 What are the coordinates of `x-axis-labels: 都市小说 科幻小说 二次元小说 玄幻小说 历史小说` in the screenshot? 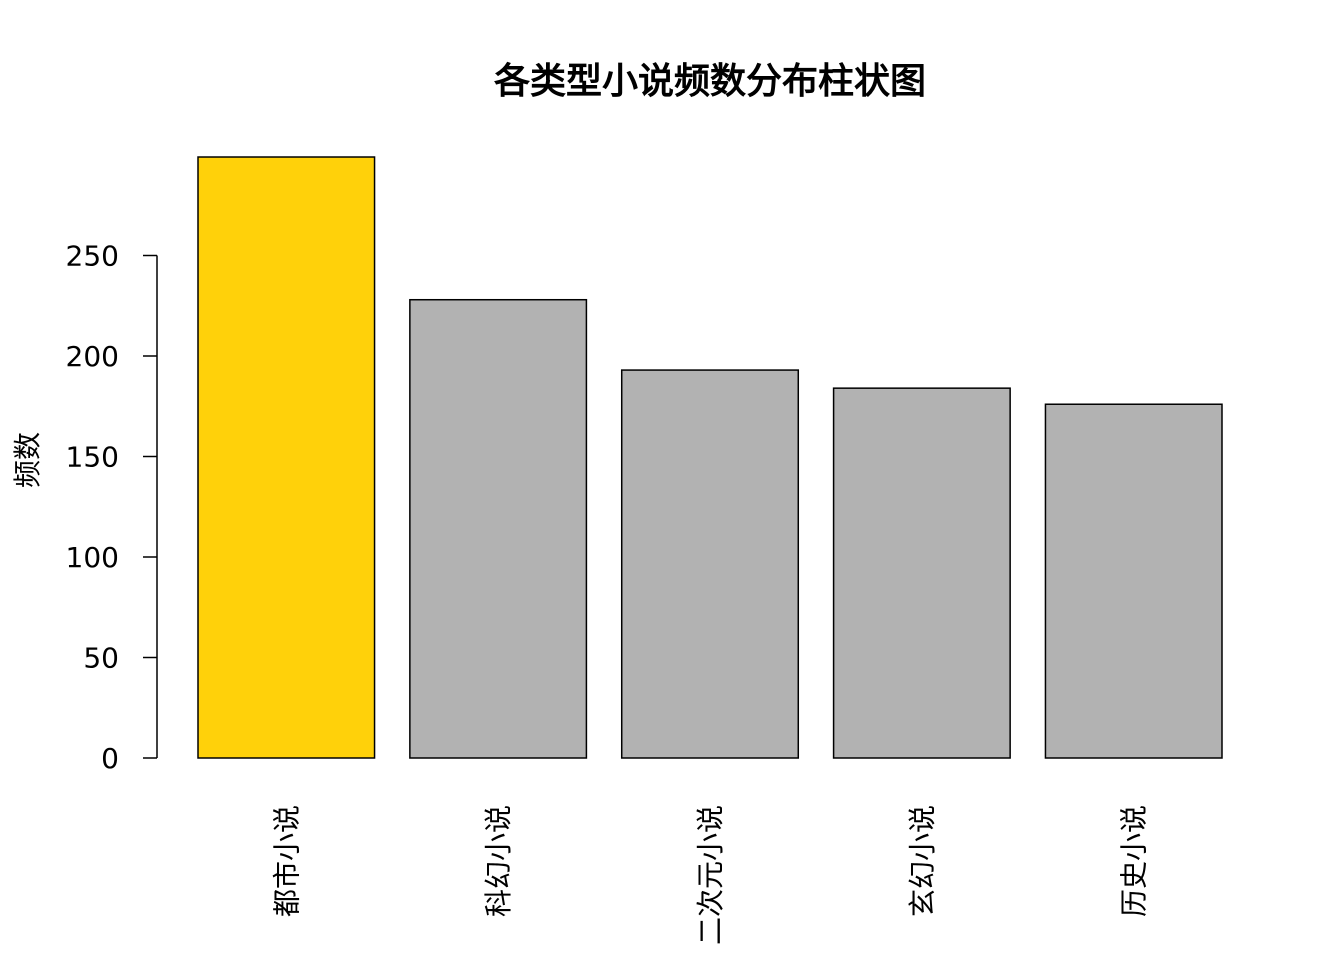 It's located at (710, 875).